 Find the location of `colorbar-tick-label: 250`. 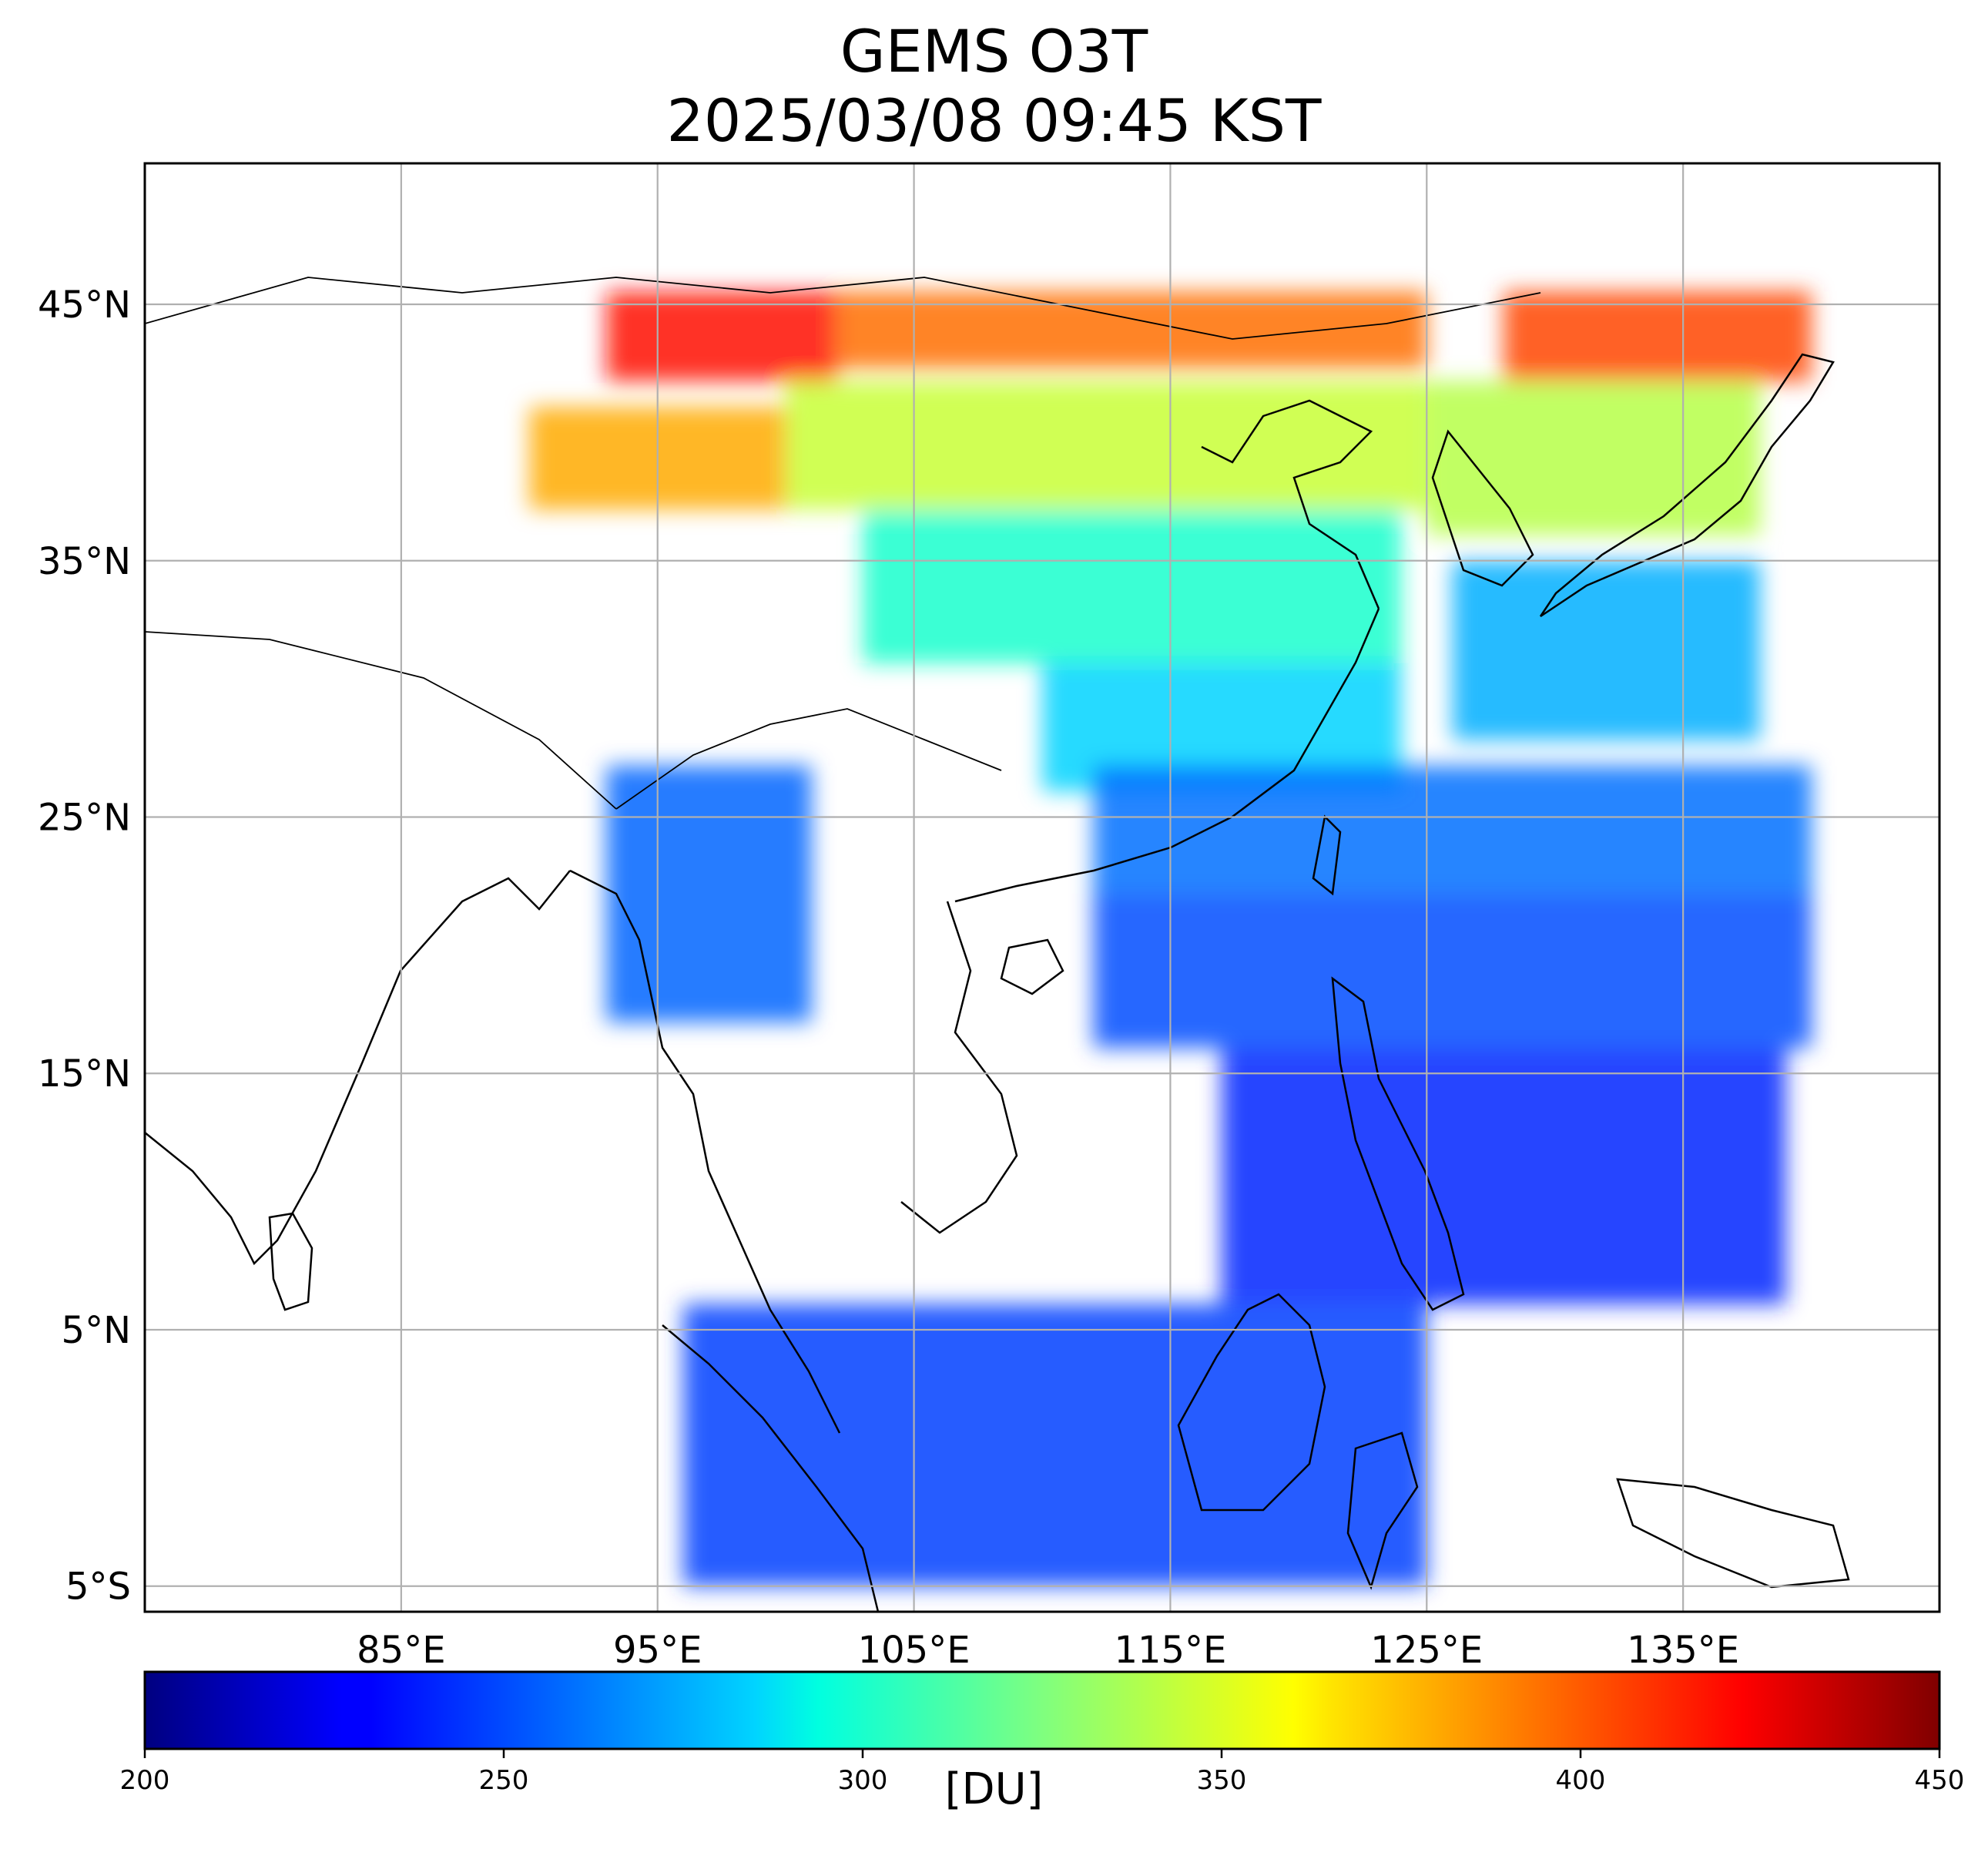

colorbar-tick-label: 250 is located at coordinates (504, 1780).